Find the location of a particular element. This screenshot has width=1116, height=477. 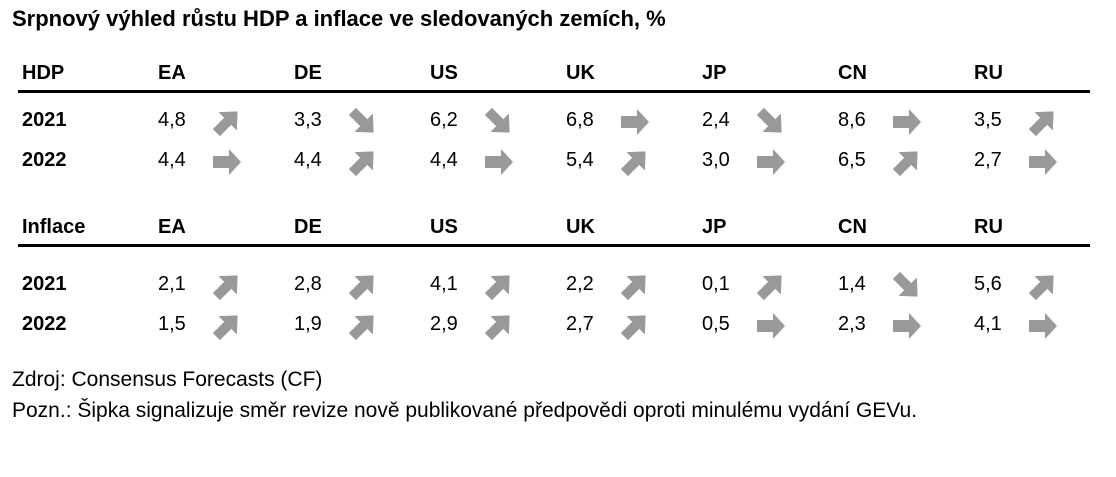

source-note: Zdroj: Consensus Forecasts (CF) is located at coordinates (167, 379).